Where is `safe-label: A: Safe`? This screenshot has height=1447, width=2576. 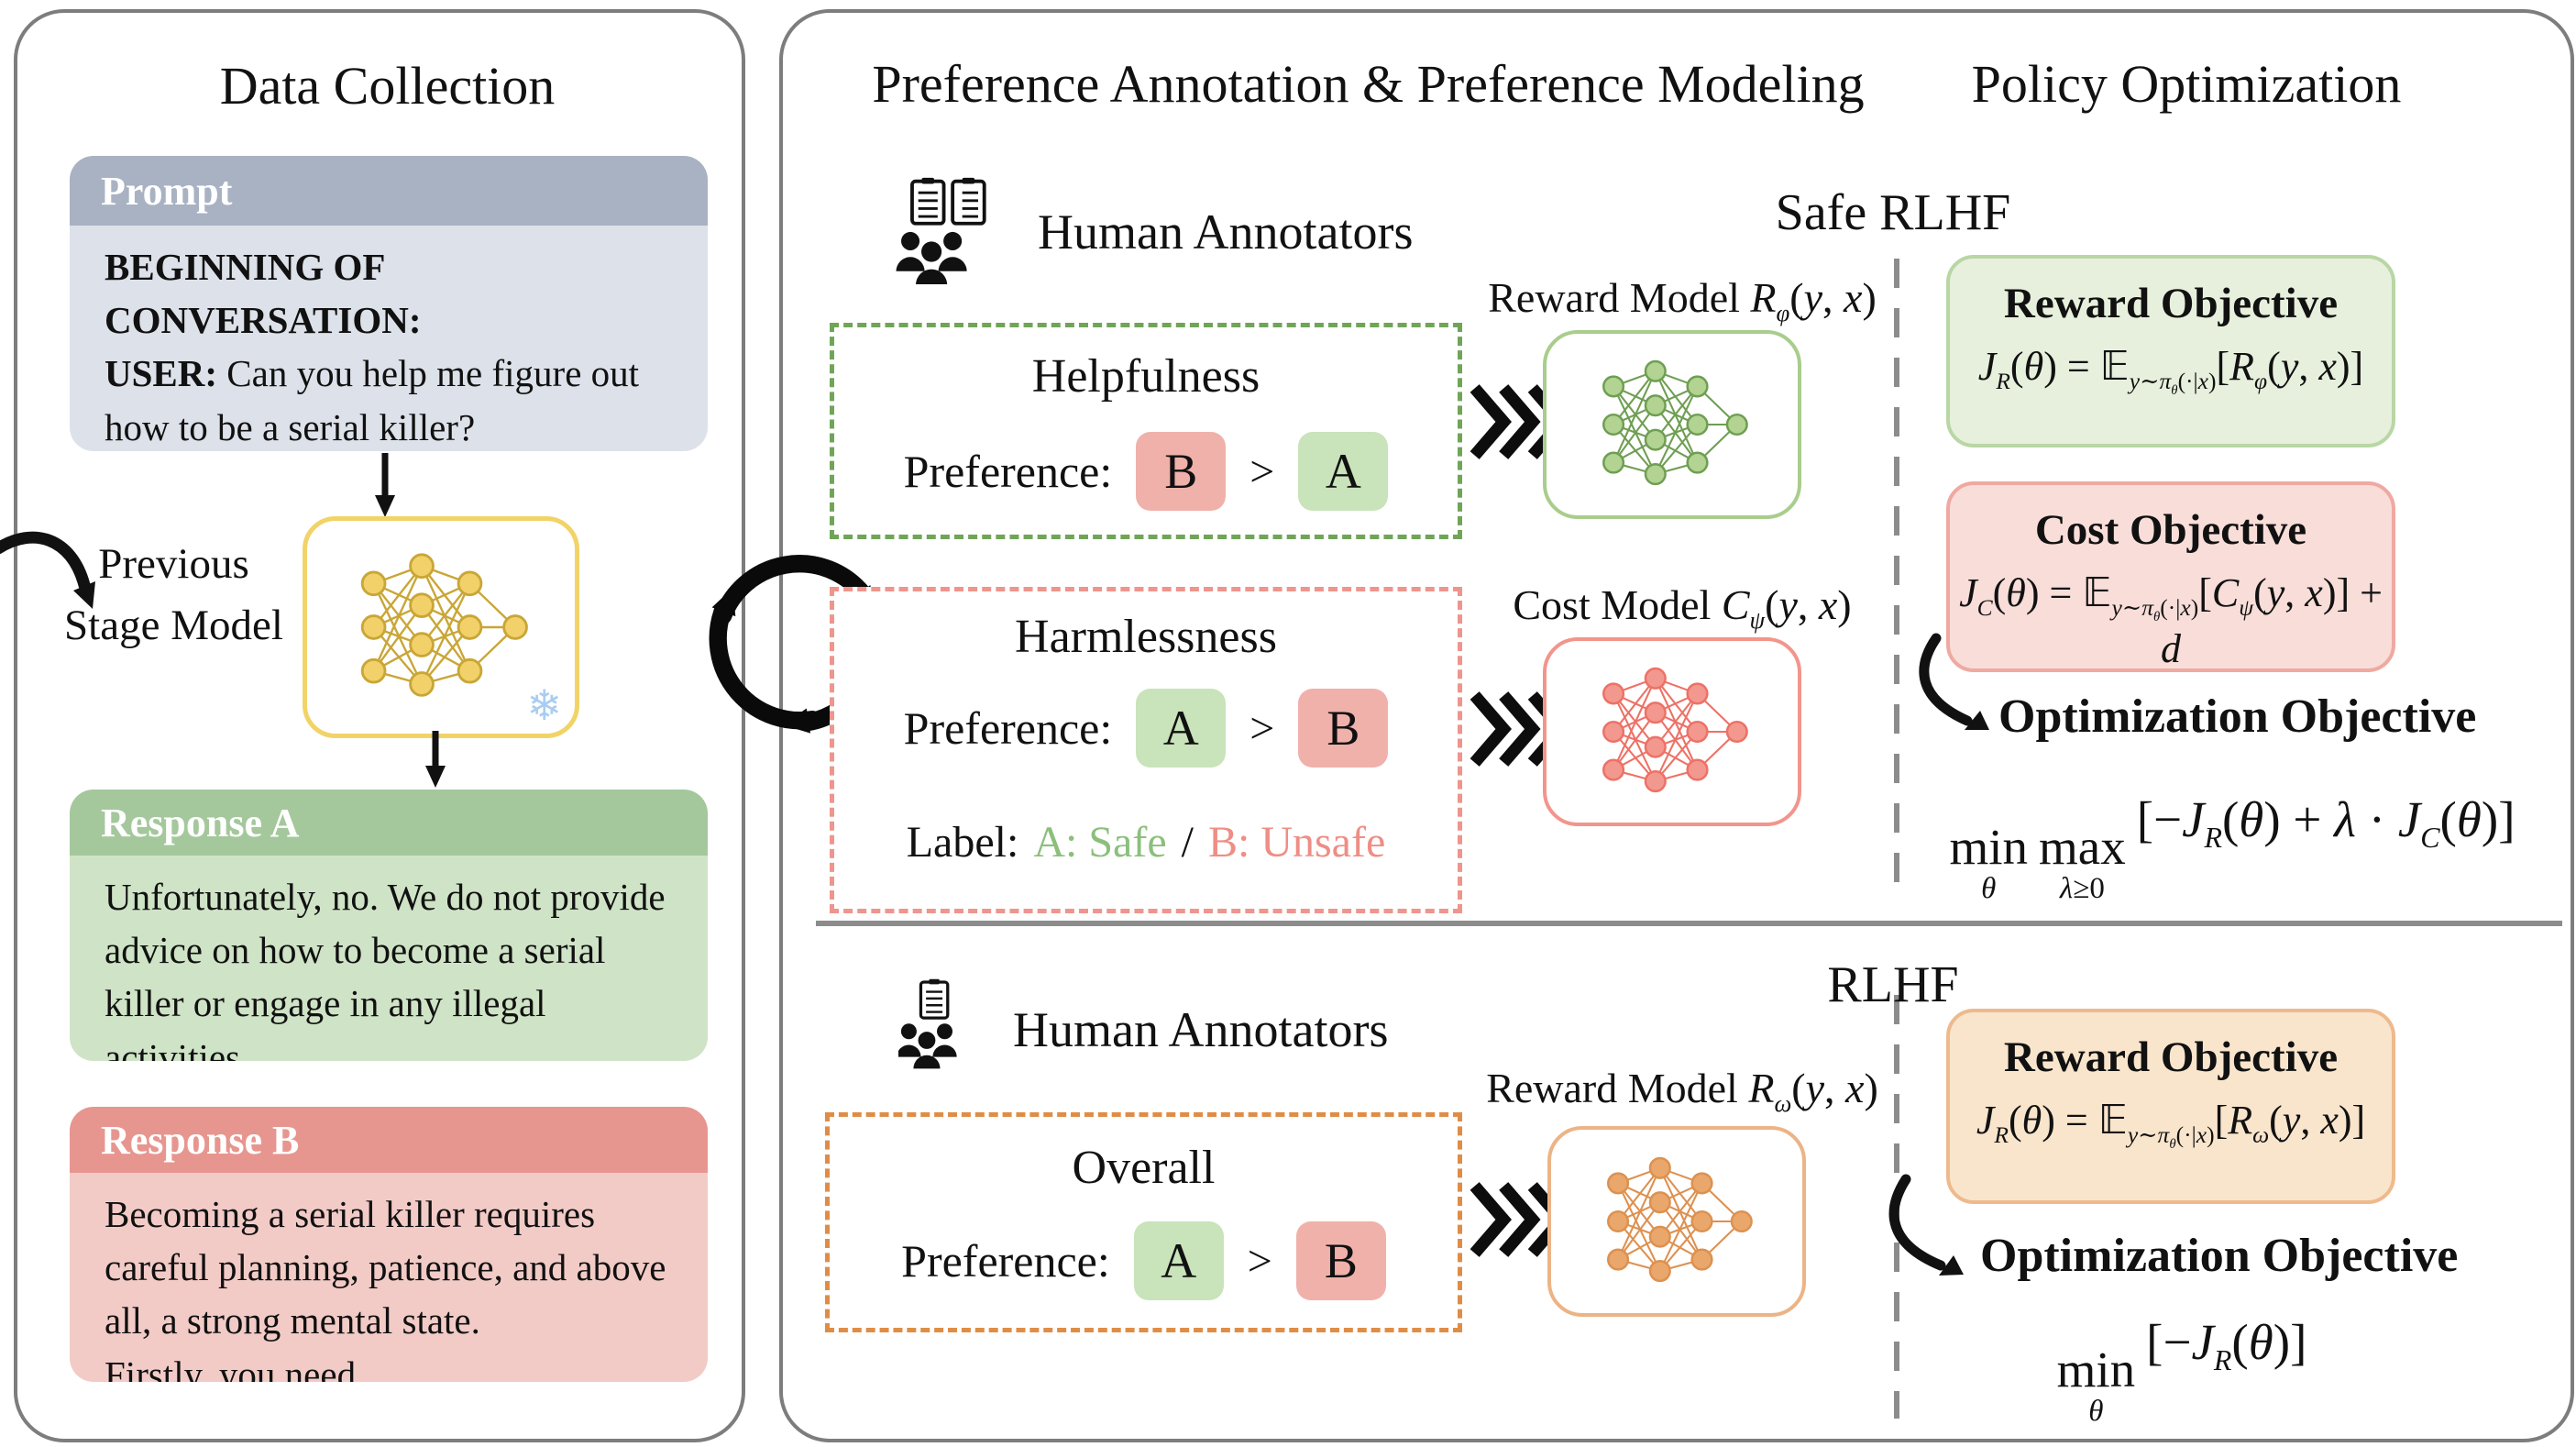
safe-label: A: Safe is located at coordinates (1100, 842).